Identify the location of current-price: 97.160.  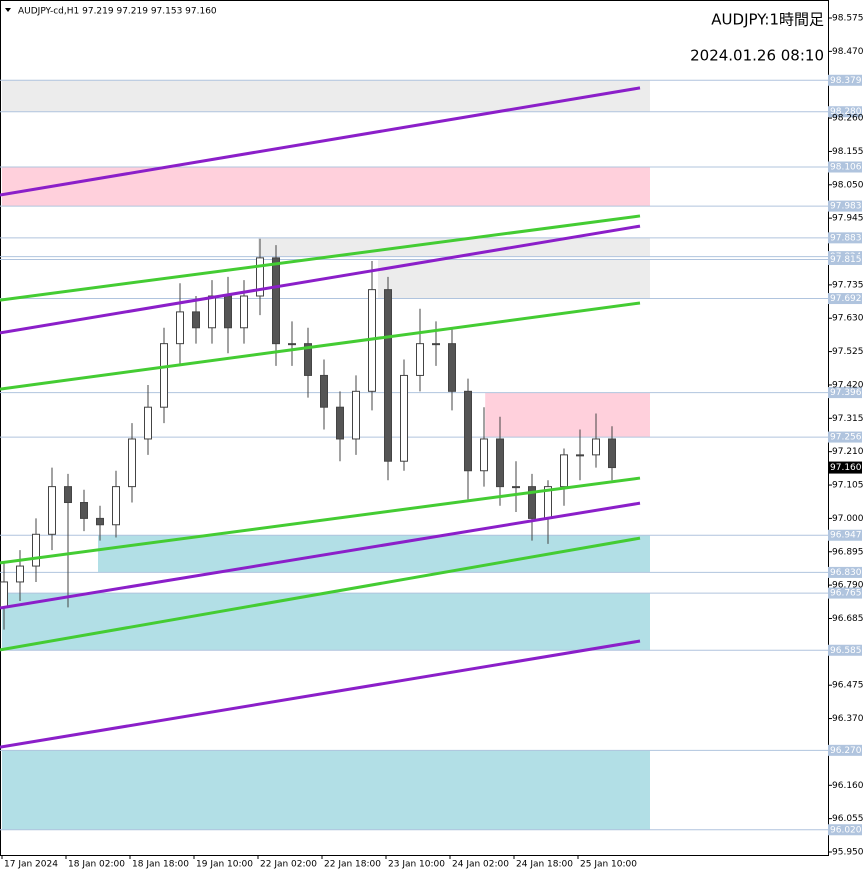
(846, 468).